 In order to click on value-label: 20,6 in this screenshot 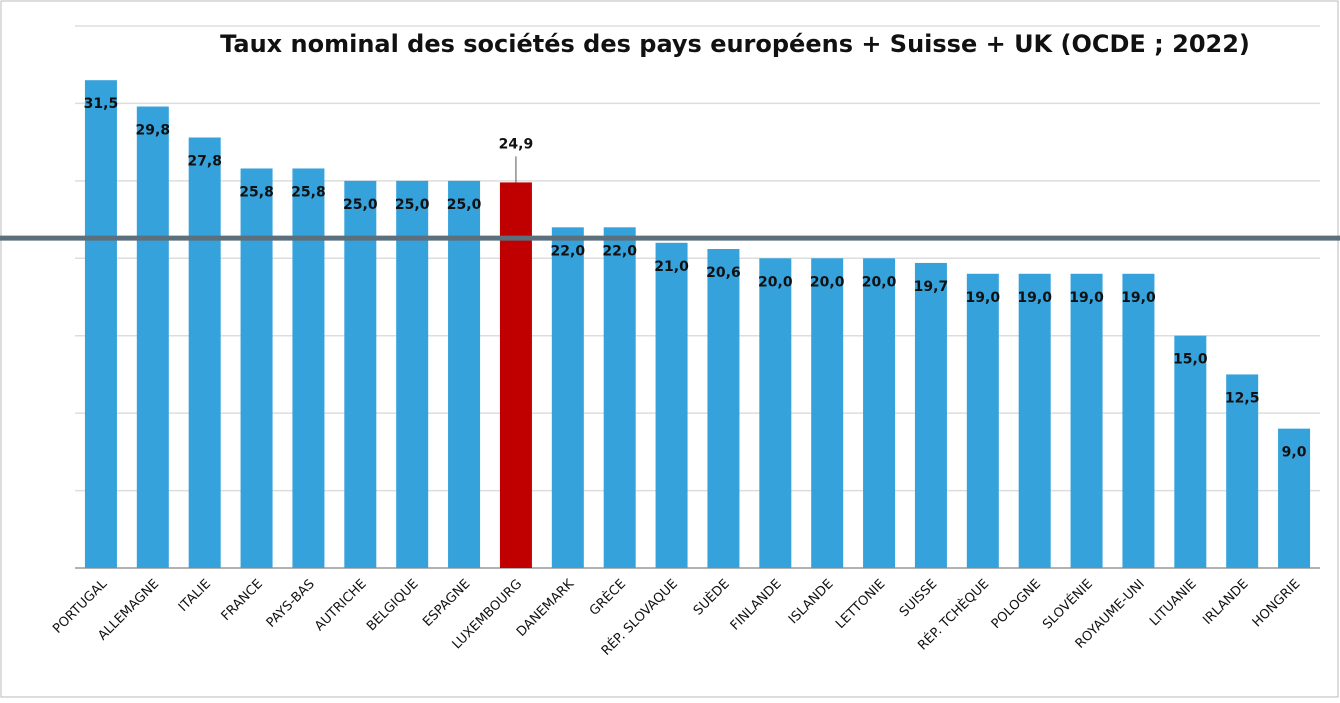, I will do `click(723, 273)`.